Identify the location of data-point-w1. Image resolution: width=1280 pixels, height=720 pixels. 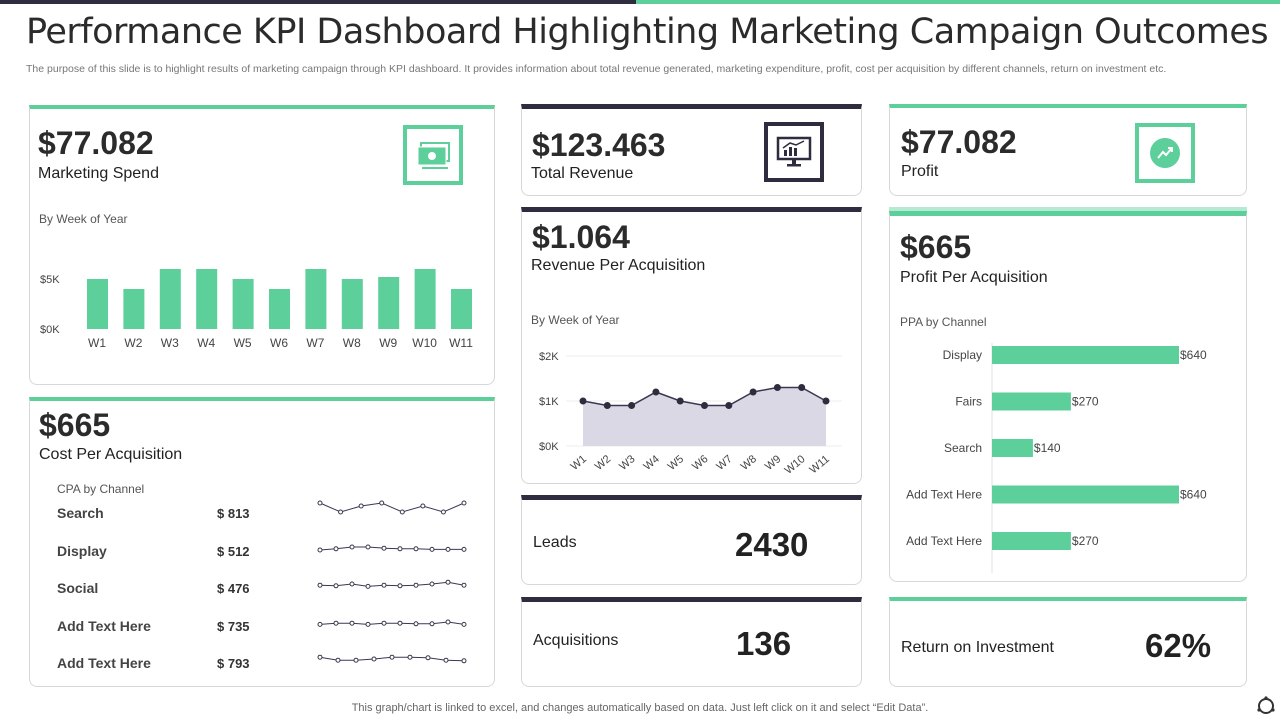
(583, 401).